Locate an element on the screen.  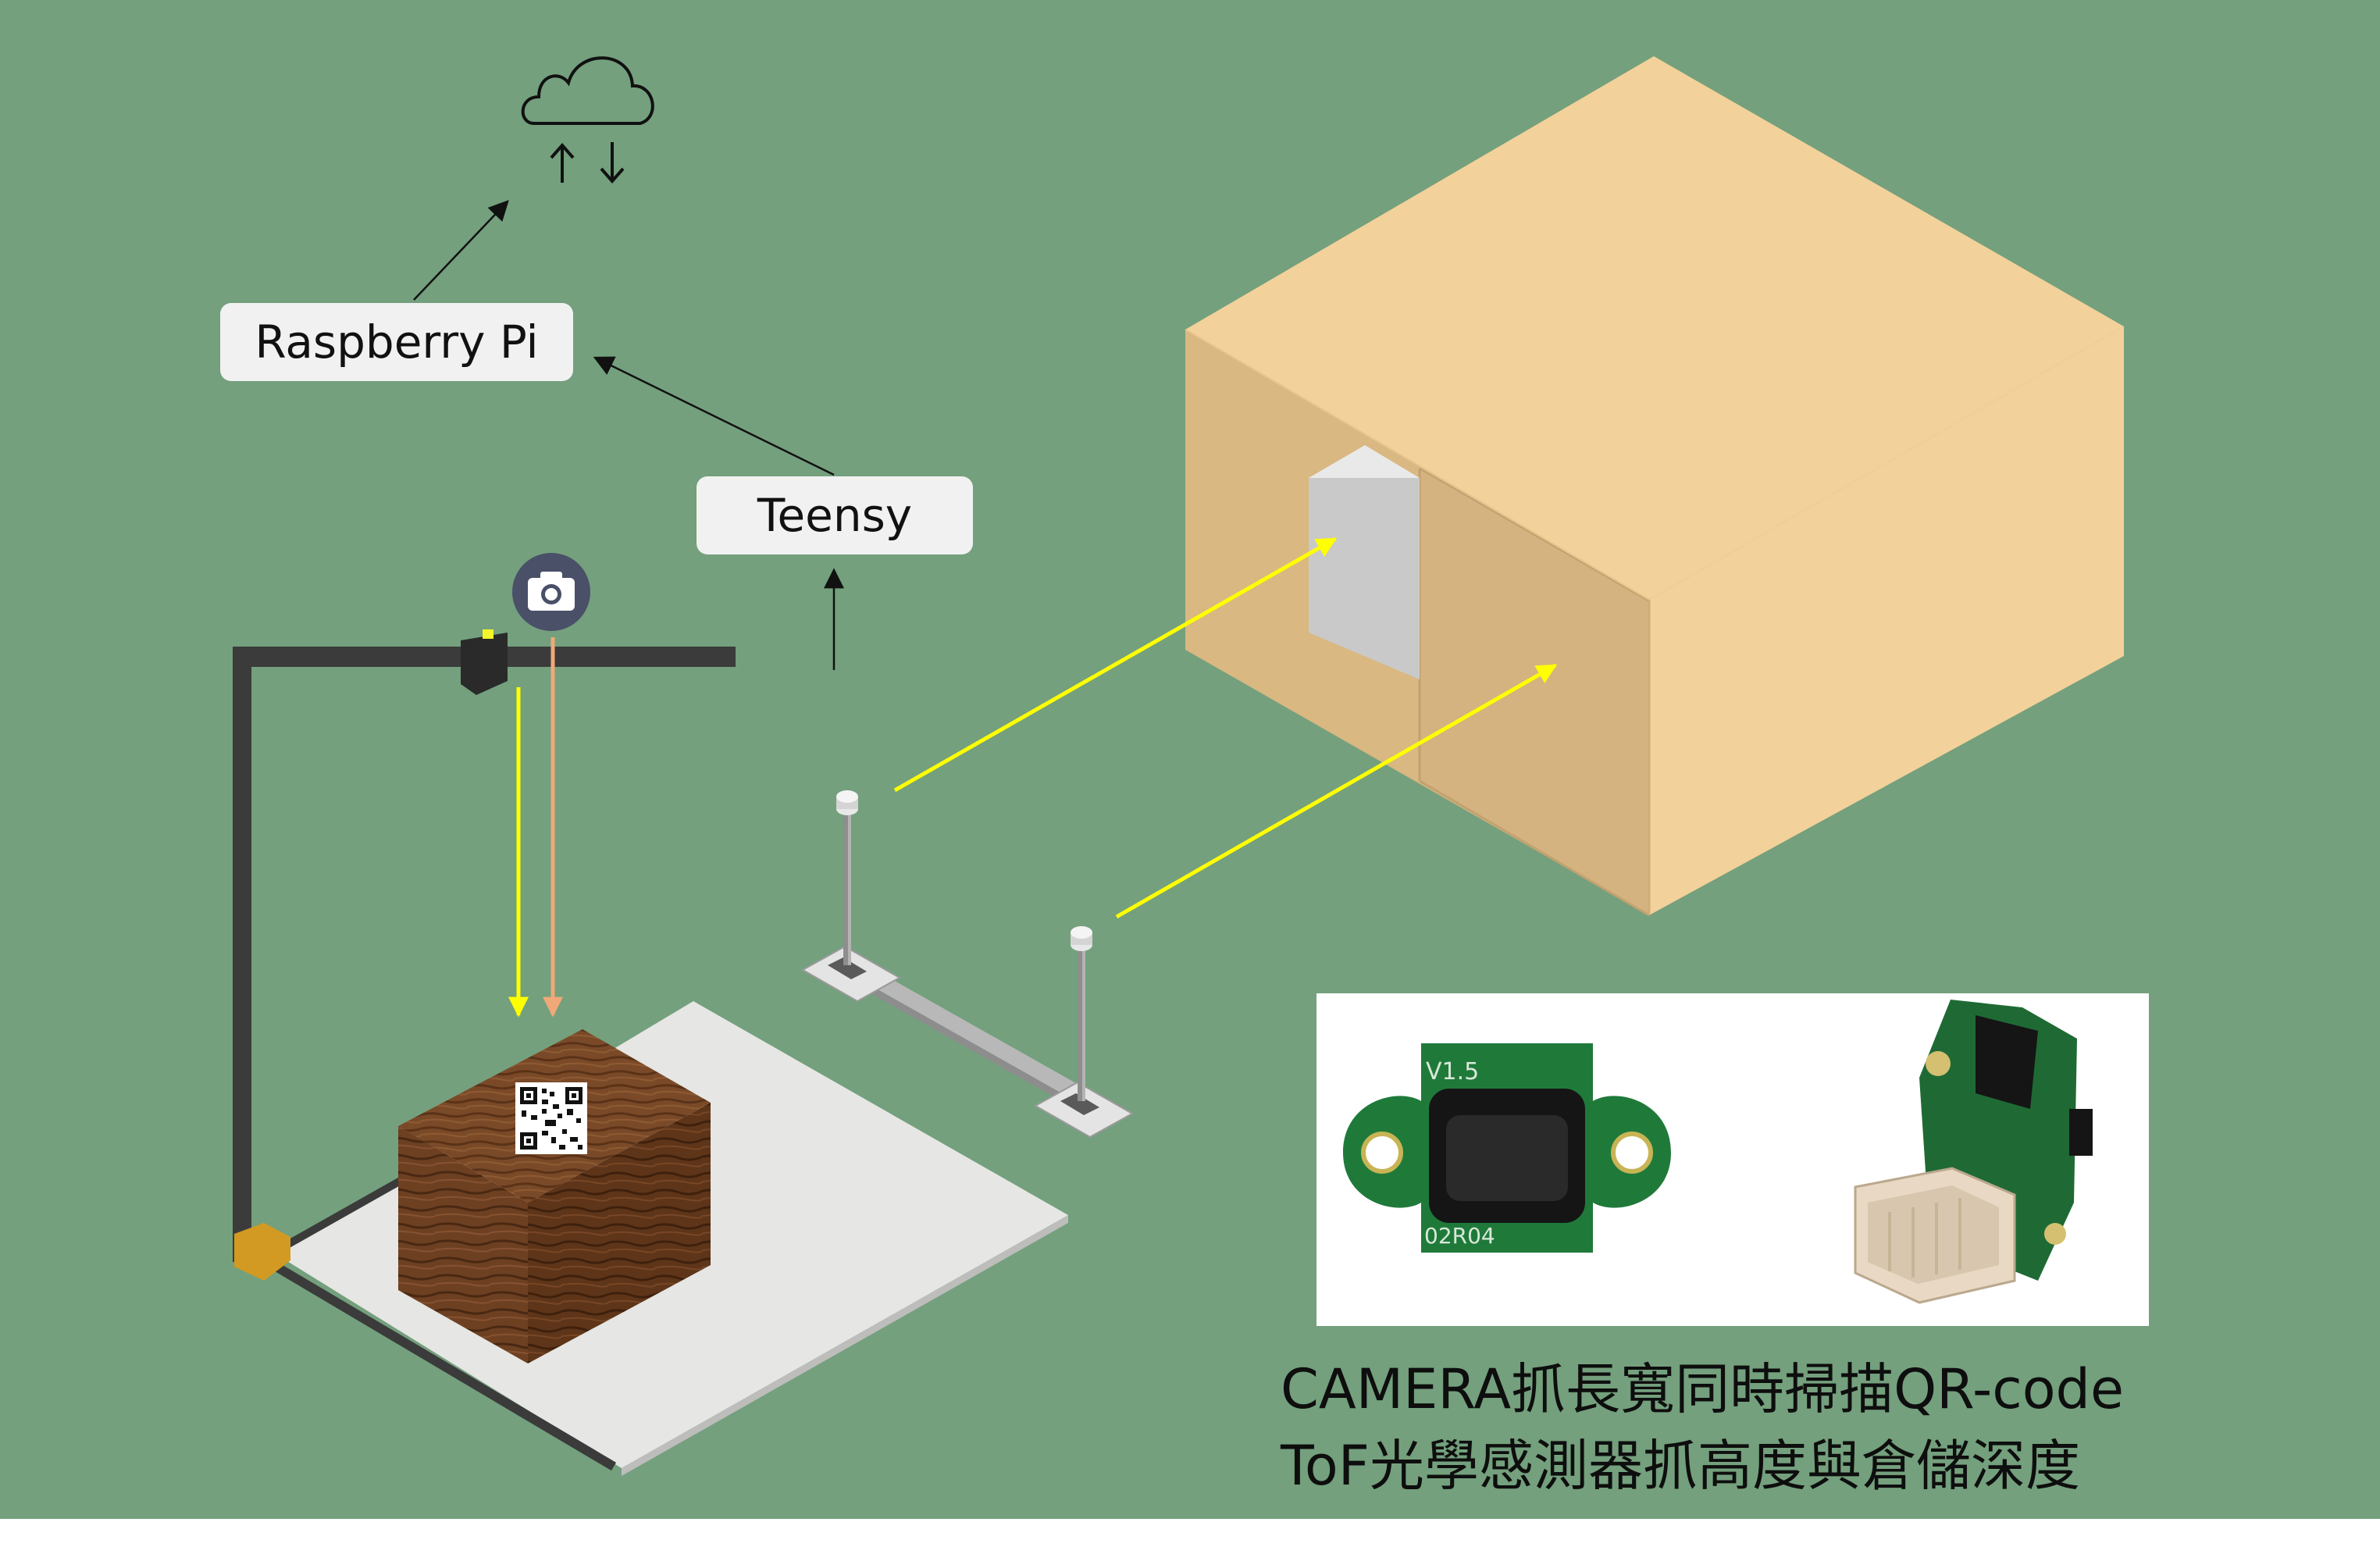
caption-line-tof: ToF光學感測器抓高度與倉儲深度 is located at coordinates (1680, 1466).